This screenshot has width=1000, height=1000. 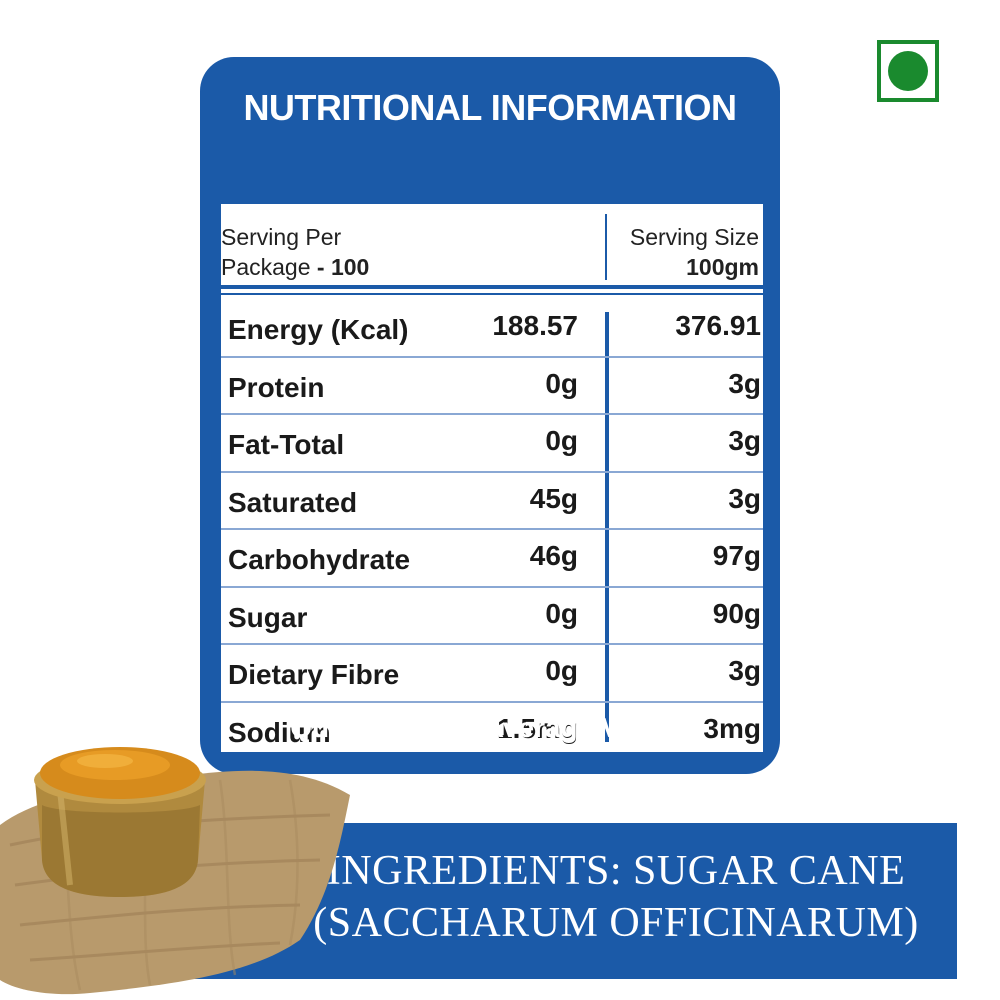 What do you see at coordinates (607, 527) in the screenshot?
I see `column-divider` at bounding box center [607, 527].